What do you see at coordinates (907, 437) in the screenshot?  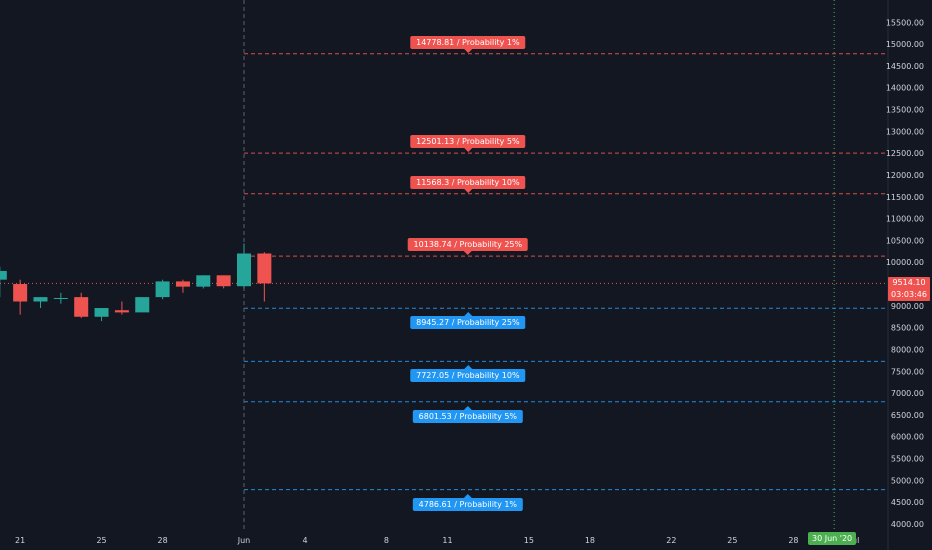 I see `y-tick-label: 6000.00` at bounding box center [907, 437].